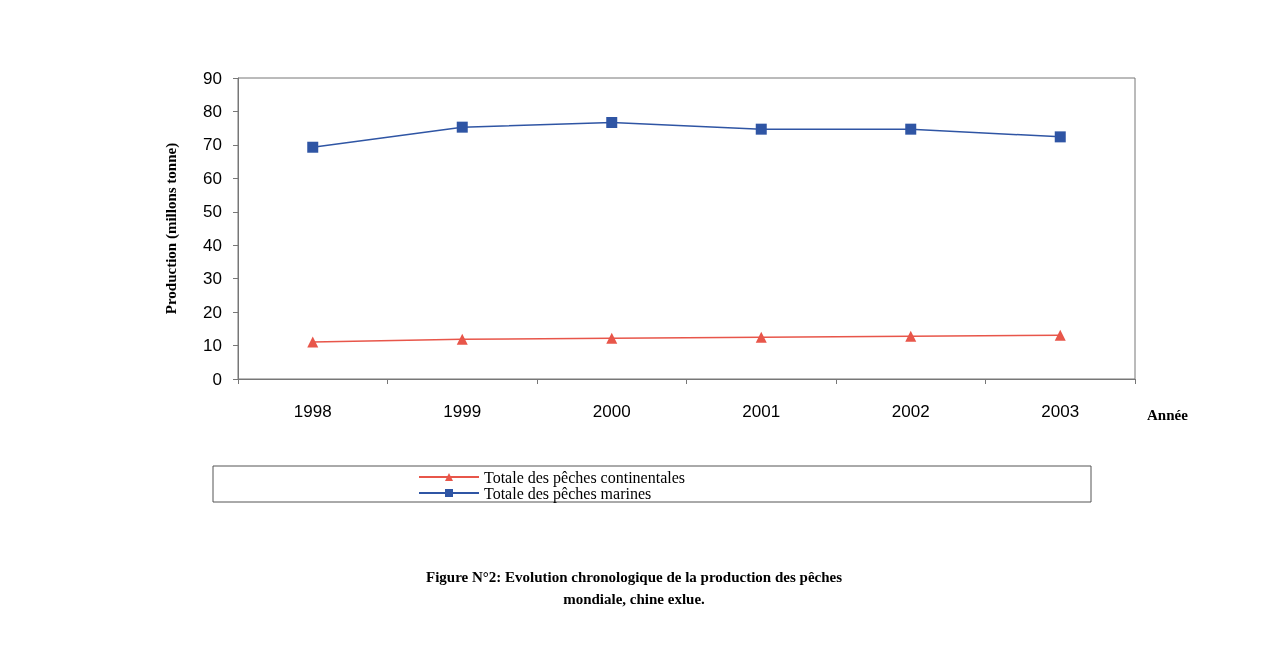 This screenshot has height=668, width=1268. Describe the element at coordinates (1060, 411) in the screenshot. I see `x-tick-label: 2003` at that location.